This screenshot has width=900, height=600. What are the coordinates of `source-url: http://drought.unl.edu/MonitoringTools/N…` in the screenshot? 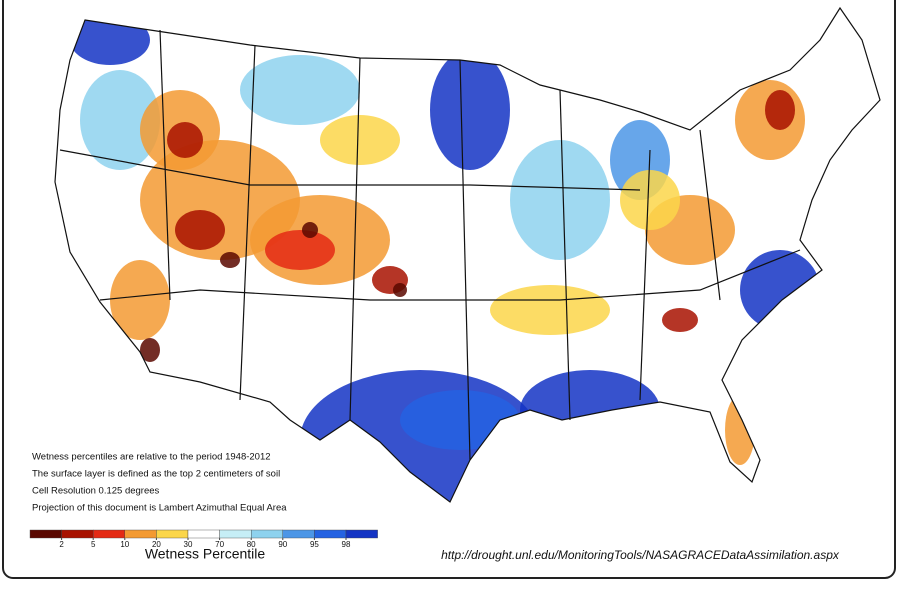 It's located at (640, 555).